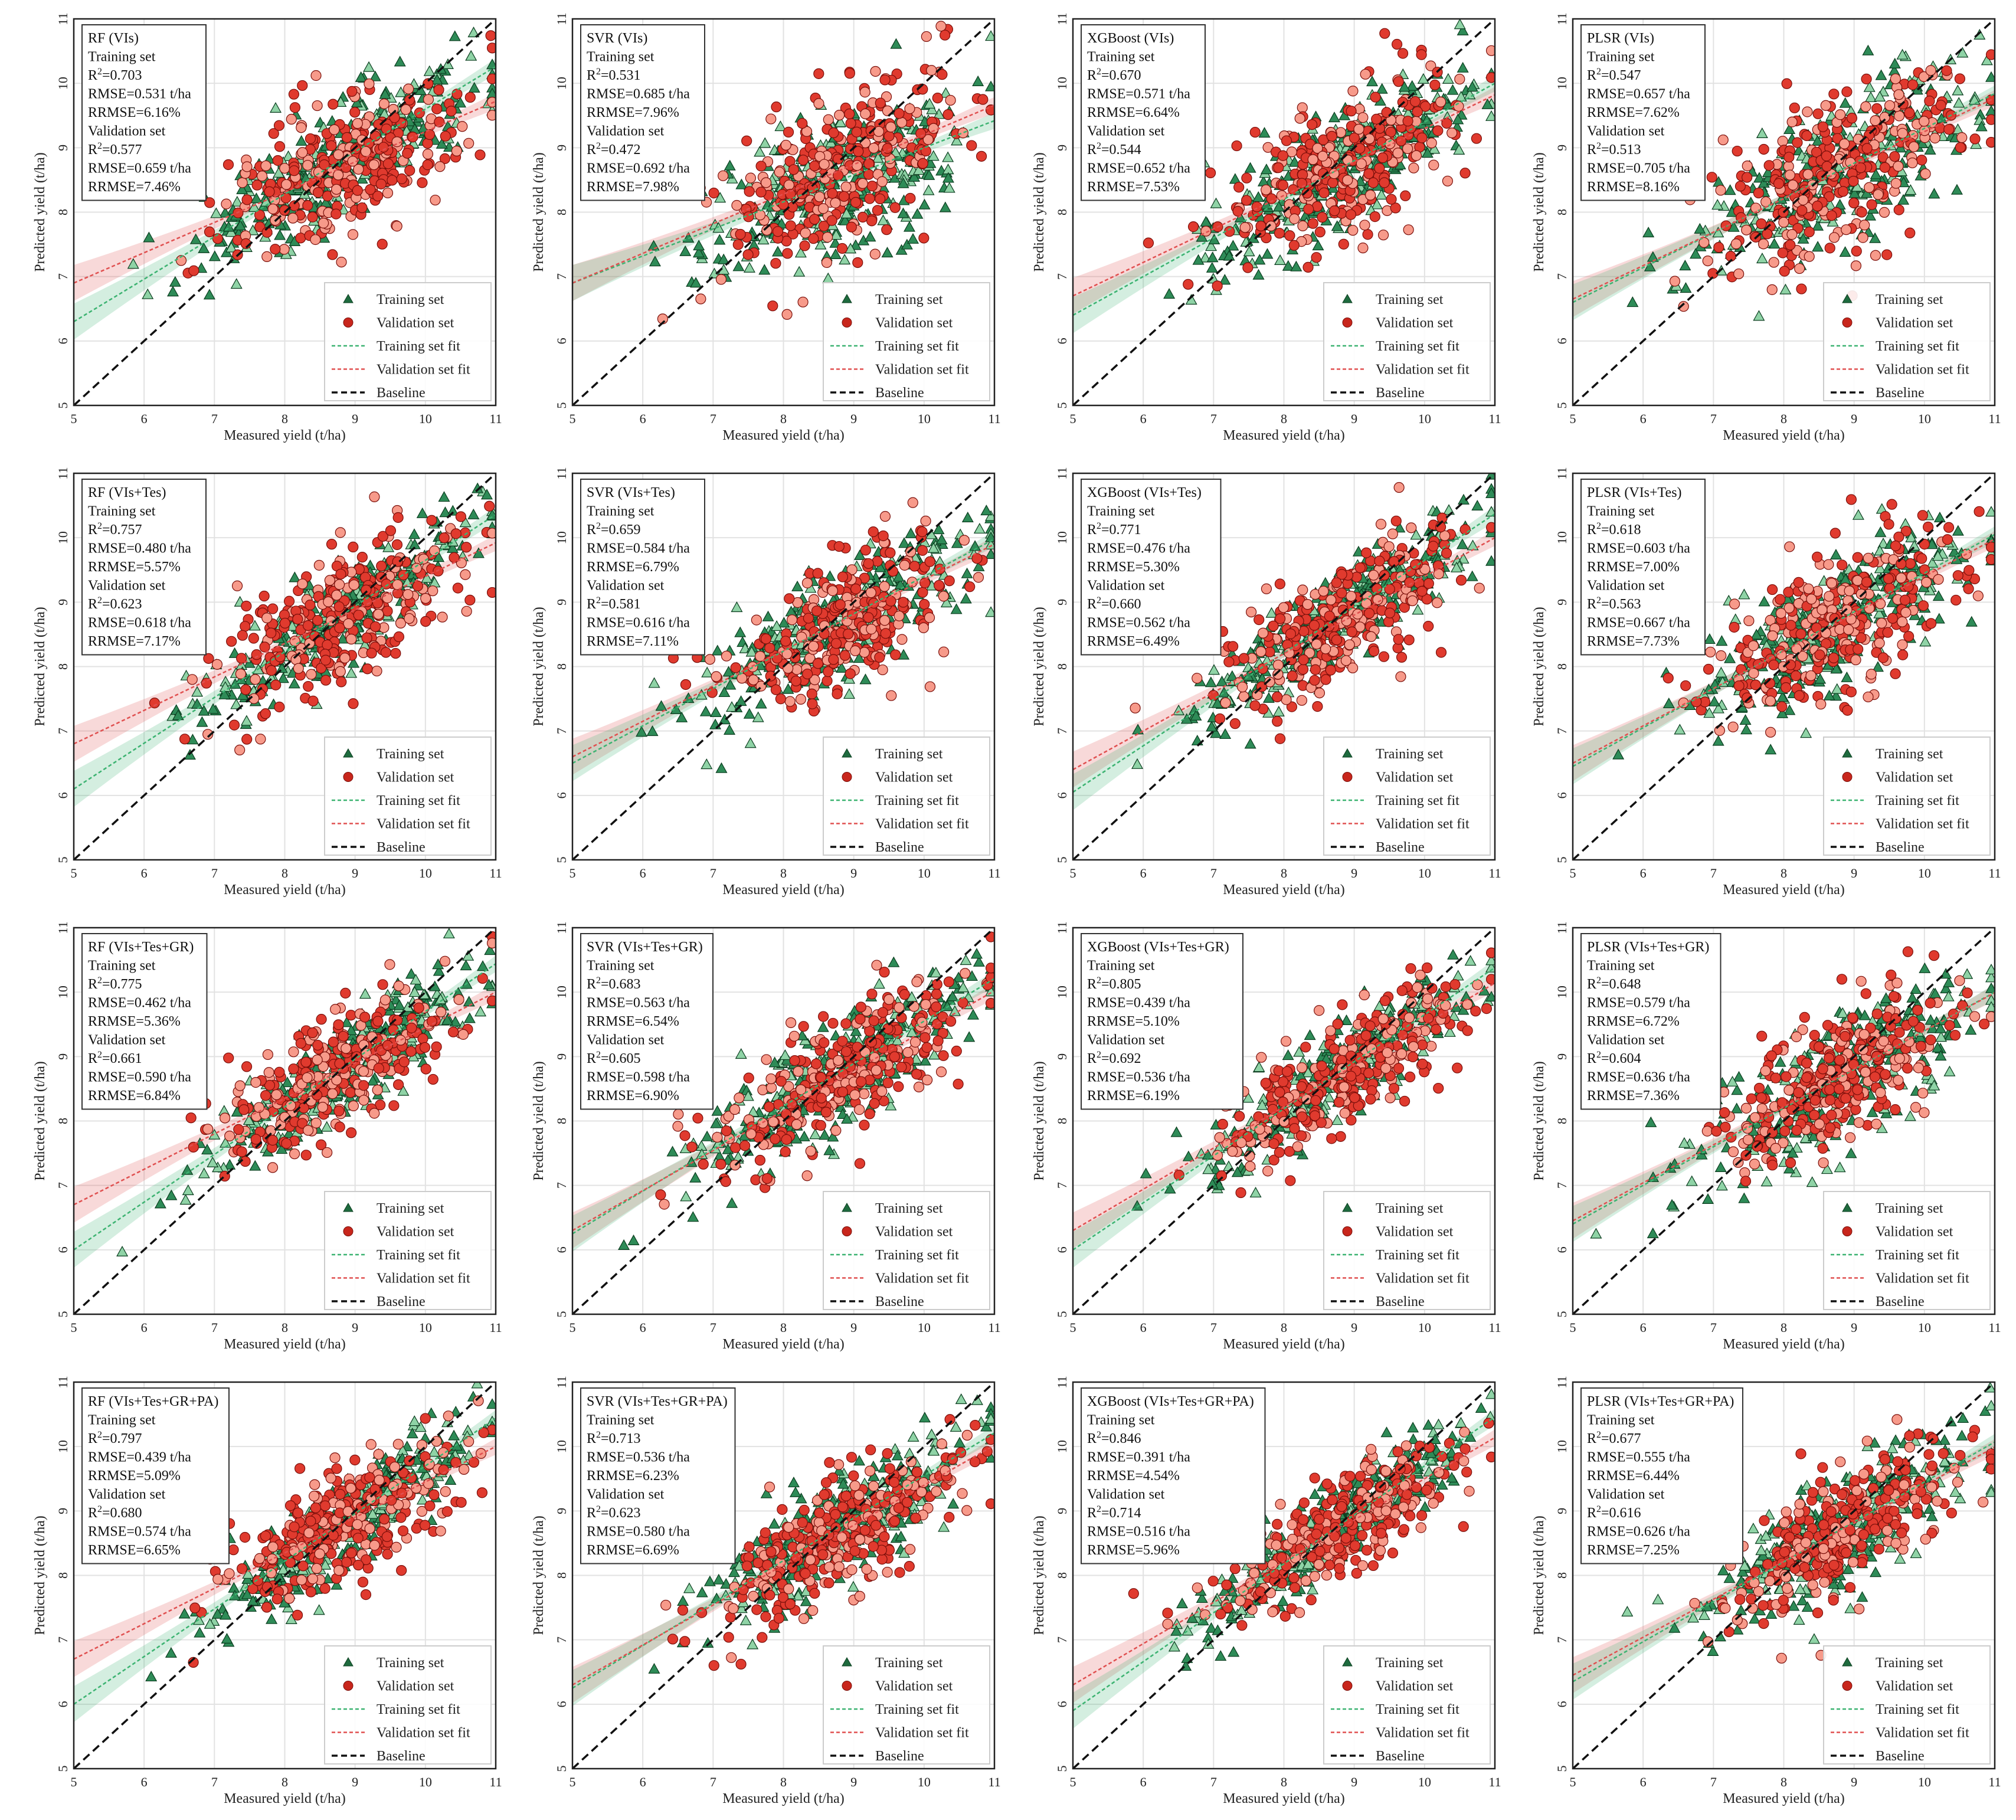  What do you see at coordinates (573, 418) in the screenshot?
I see `x-tick-label: 5` at bounding box center [573, 418].